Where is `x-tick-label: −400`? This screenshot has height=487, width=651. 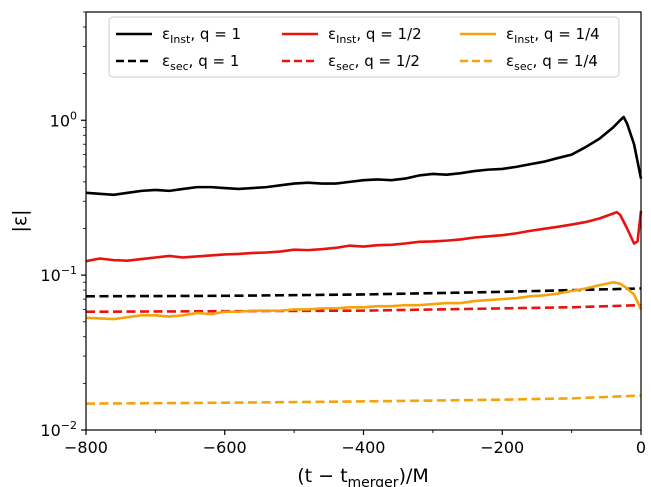 x-tick-label: −400 is located at coordinates (364, 447).